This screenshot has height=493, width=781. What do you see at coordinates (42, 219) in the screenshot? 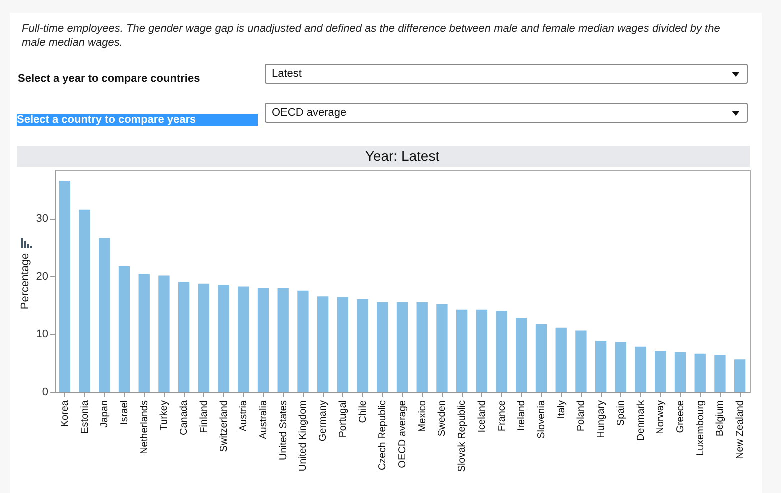
I see `y-tick-label: 30` at bounding box center [42, 219].